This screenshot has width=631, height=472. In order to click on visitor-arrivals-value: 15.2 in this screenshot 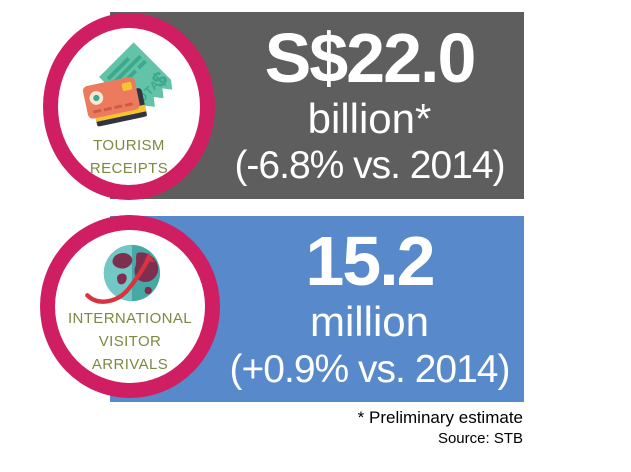, I will do `click(370, 261)`.